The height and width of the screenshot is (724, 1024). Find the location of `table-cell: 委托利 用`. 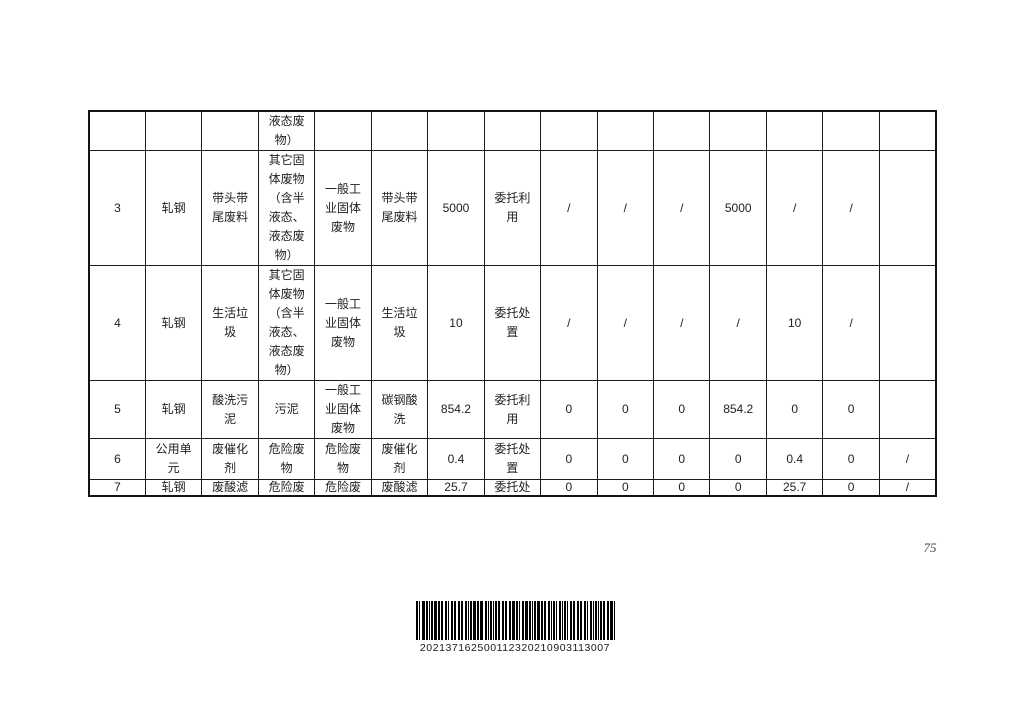

table-cell: 委托利 用 is located at coordinates (512, 208).